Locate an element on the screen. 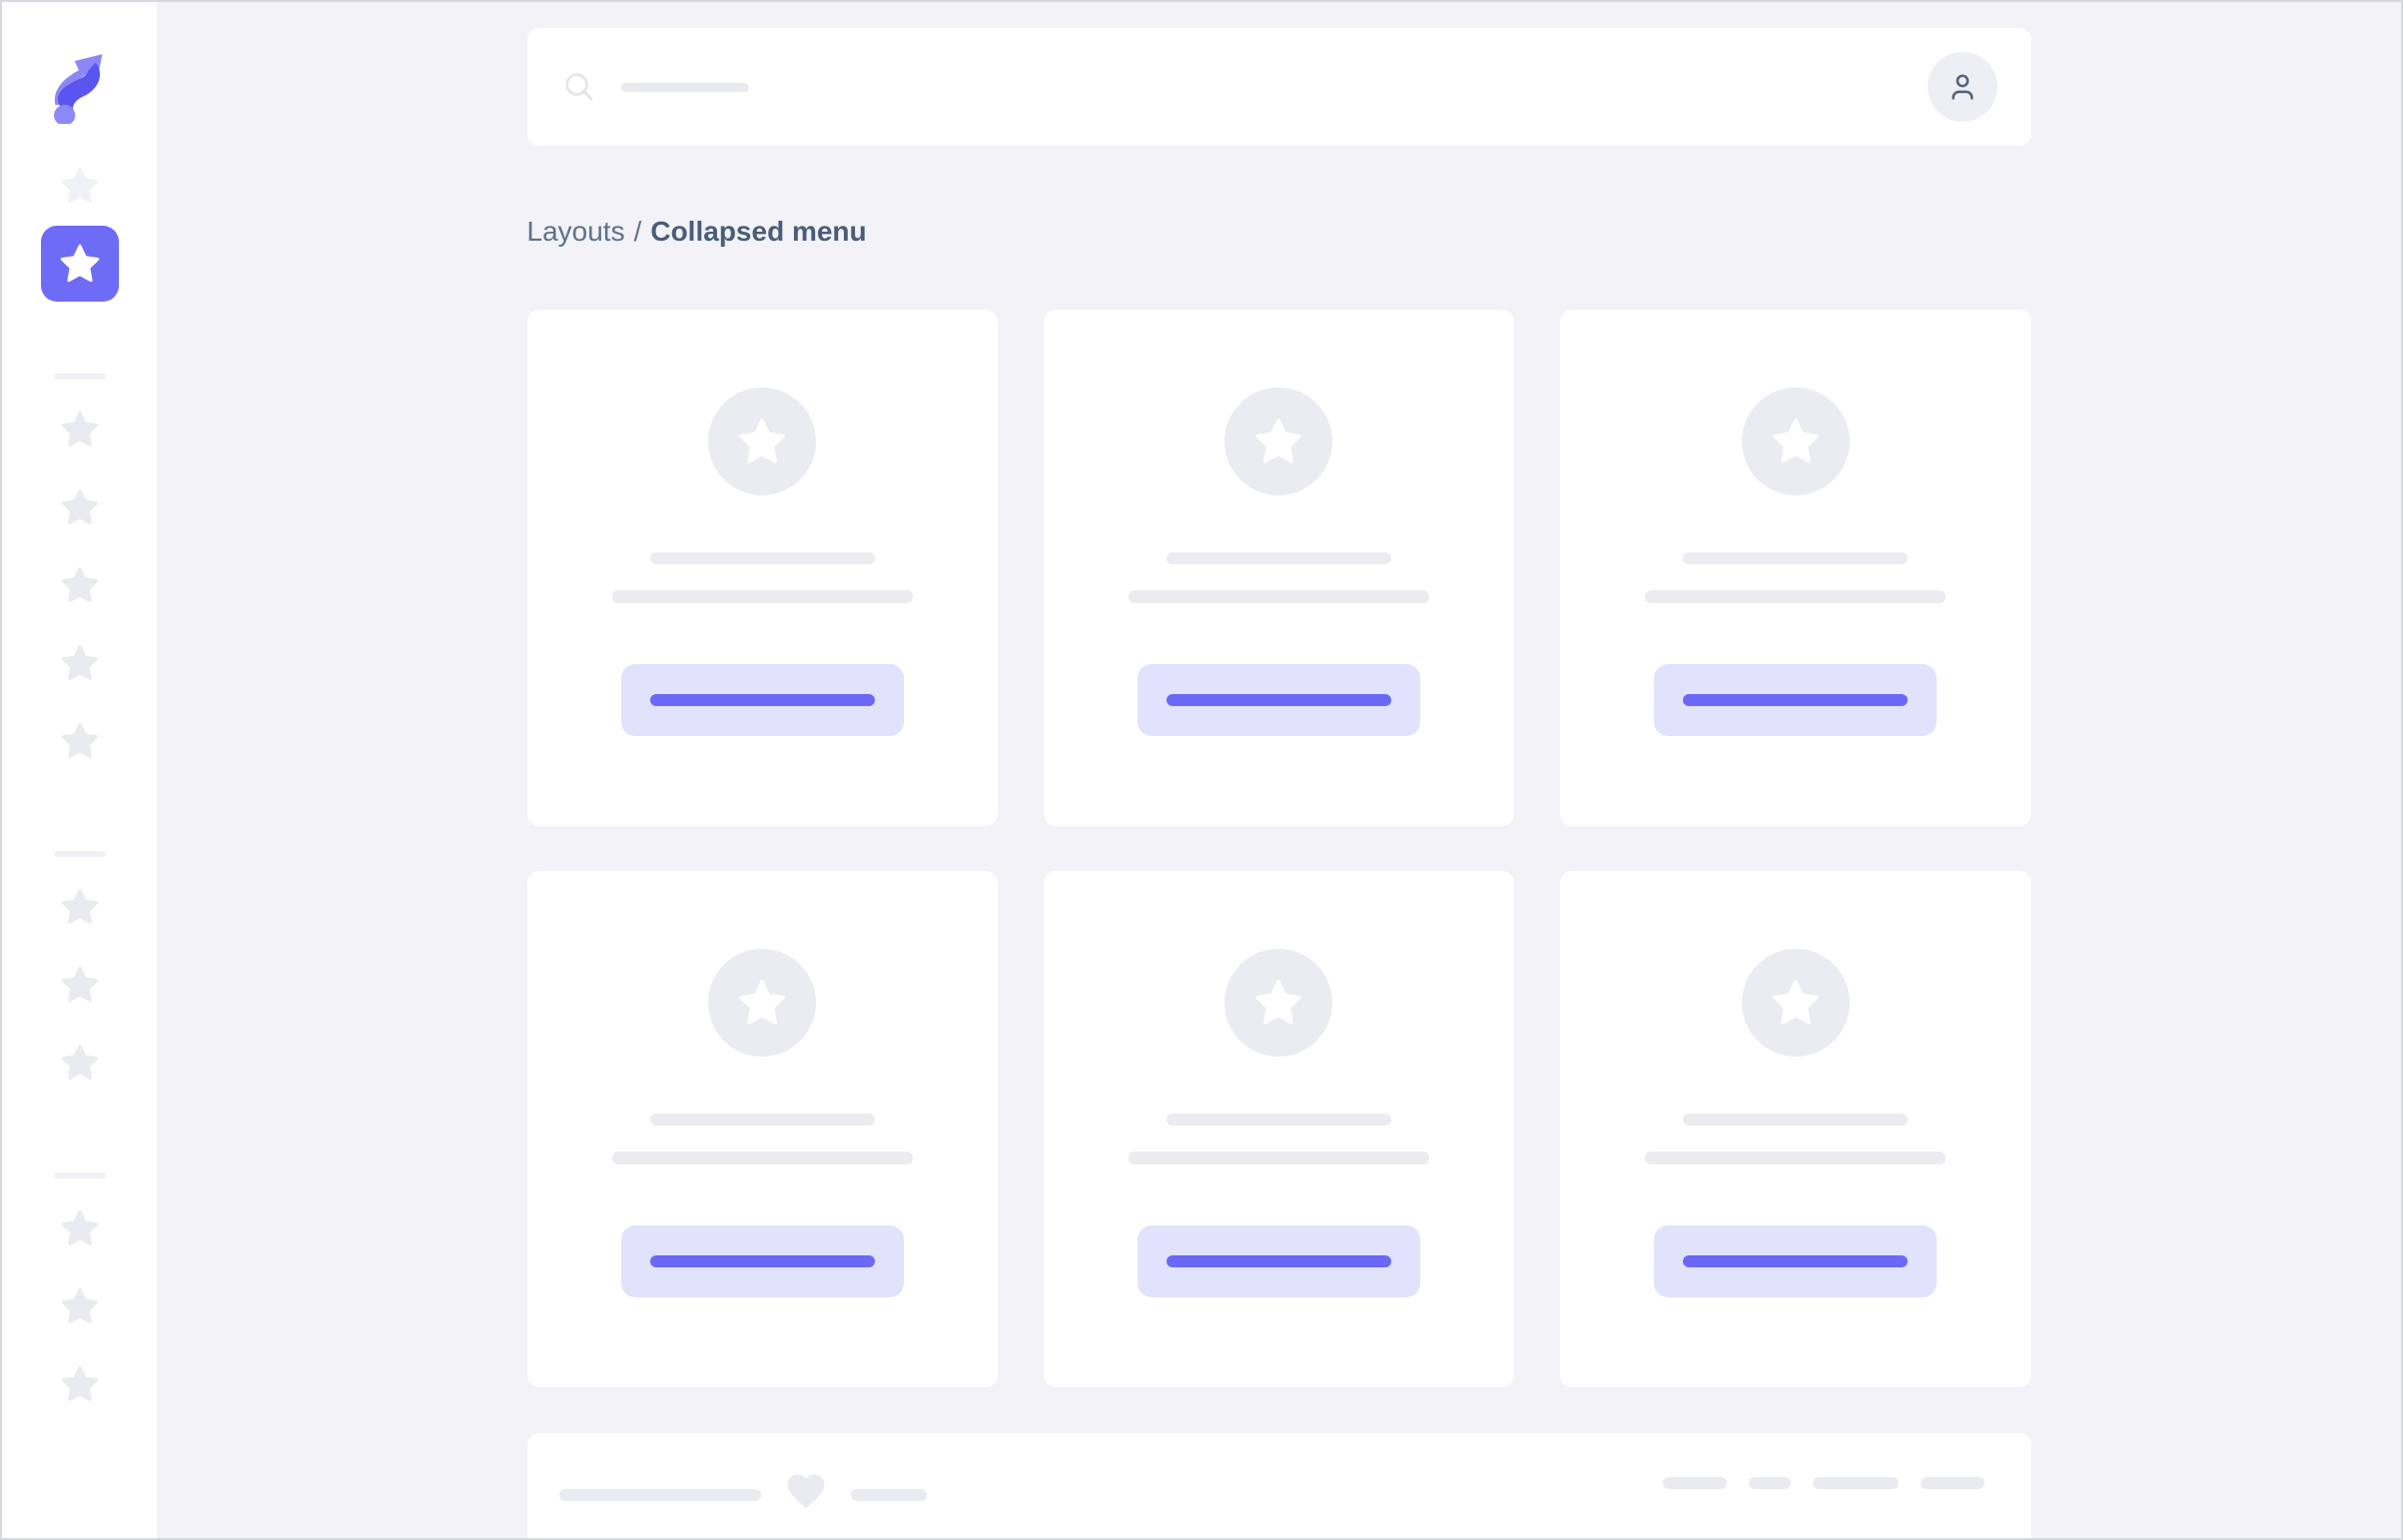 This screenshot has width=2403, height=1540. search-bar is located at coordinates (1278, 87).